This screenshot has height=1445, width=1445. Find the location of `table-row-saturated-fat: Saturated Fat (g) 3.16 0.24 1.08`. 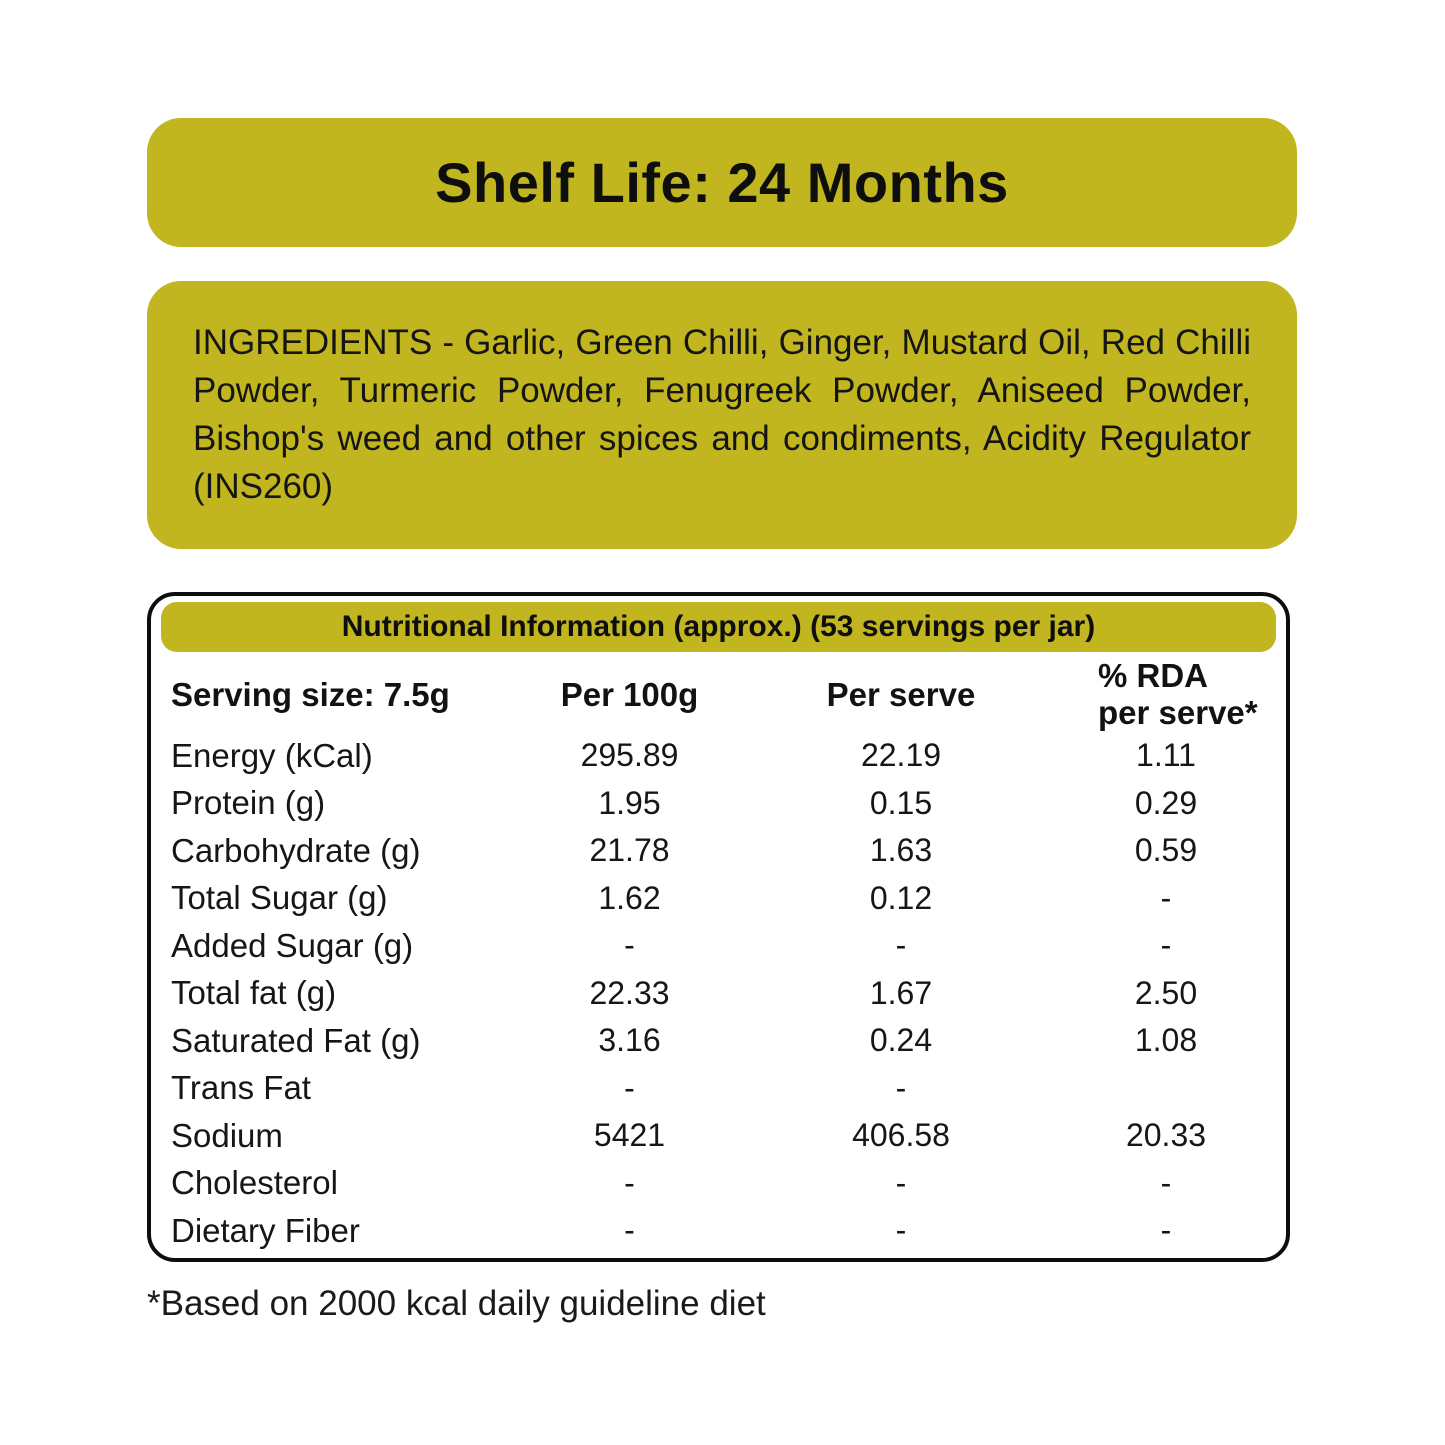

table-row-saturated-fat: Saturated Fat (g) 3.16 0.24 1.08 is located at coordinates (718, 1041).